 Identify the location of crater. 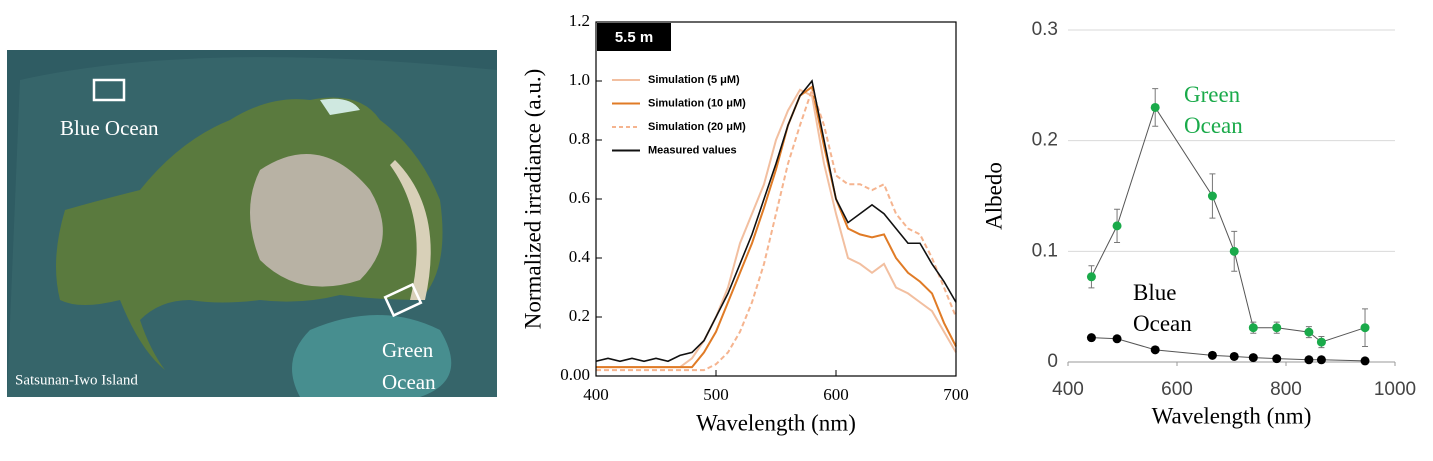
(316, 220).